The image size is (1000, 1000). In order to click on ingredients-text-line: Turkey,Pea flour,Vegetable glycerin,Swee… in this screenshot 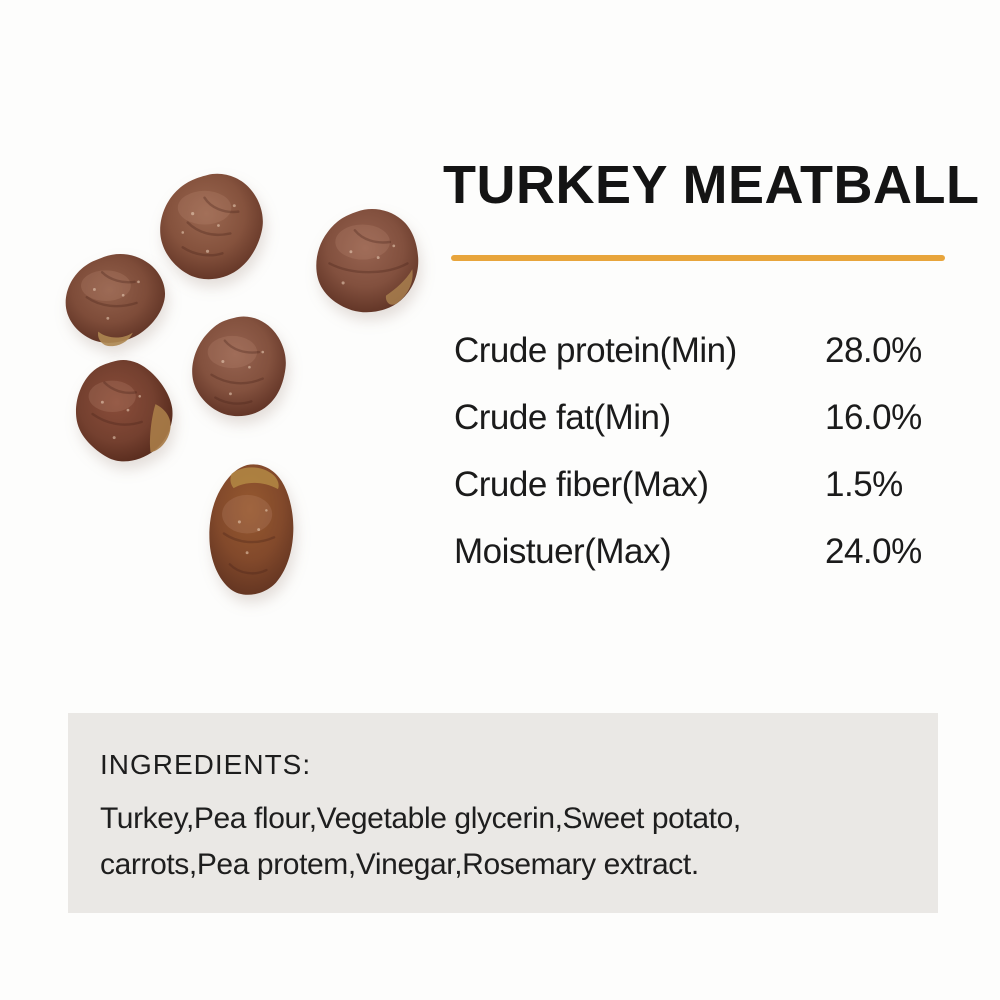, I will do `click(420, 818)`.